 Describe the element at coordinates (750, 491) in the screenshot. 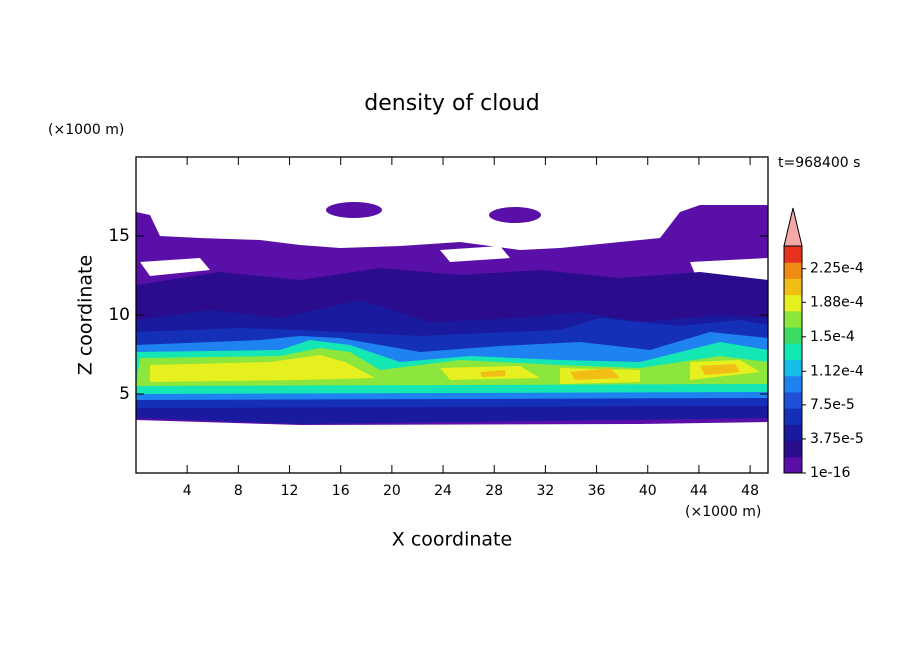

I see `x-tick-label: 48` at that location.